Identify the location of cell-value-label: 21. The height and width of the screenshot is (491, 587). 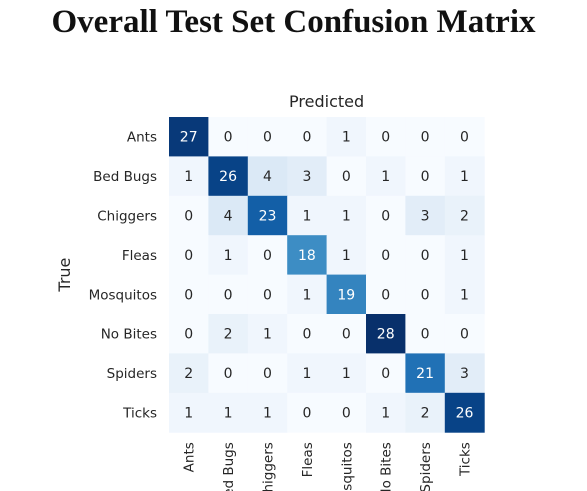
(425, 374).